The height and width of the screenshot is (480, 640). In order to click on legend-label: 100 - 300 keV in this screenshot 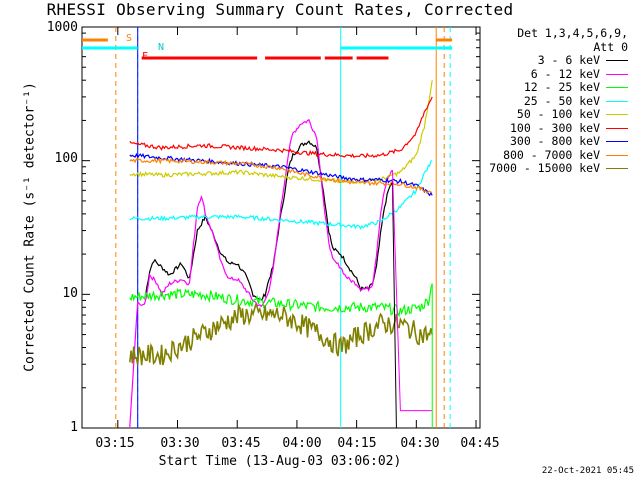, I will do `click(554, 127)`.